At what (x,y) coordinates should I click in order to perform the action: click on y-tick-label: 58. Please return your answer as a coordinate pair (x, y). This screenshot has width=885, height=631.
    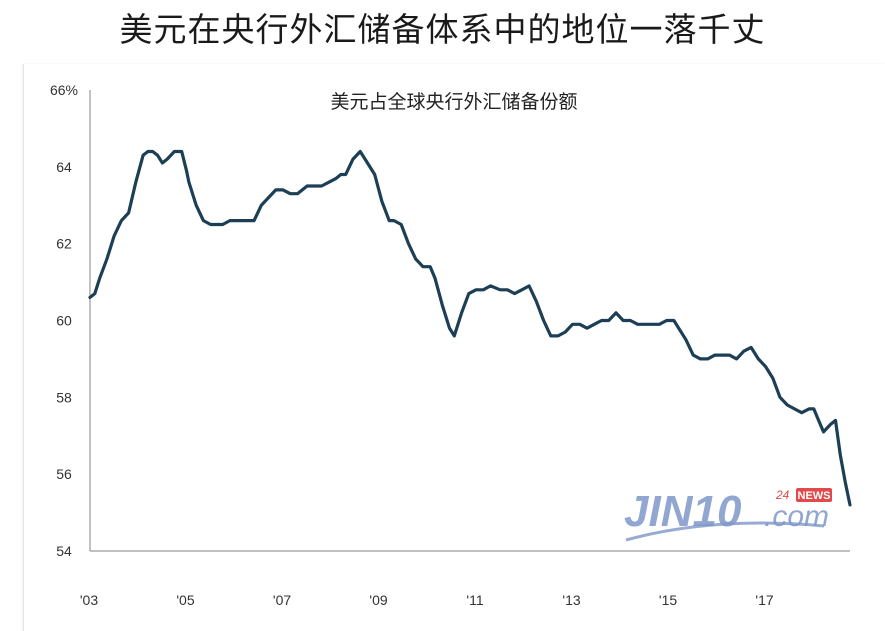
    Looking at the image, I should click on (64, 397).